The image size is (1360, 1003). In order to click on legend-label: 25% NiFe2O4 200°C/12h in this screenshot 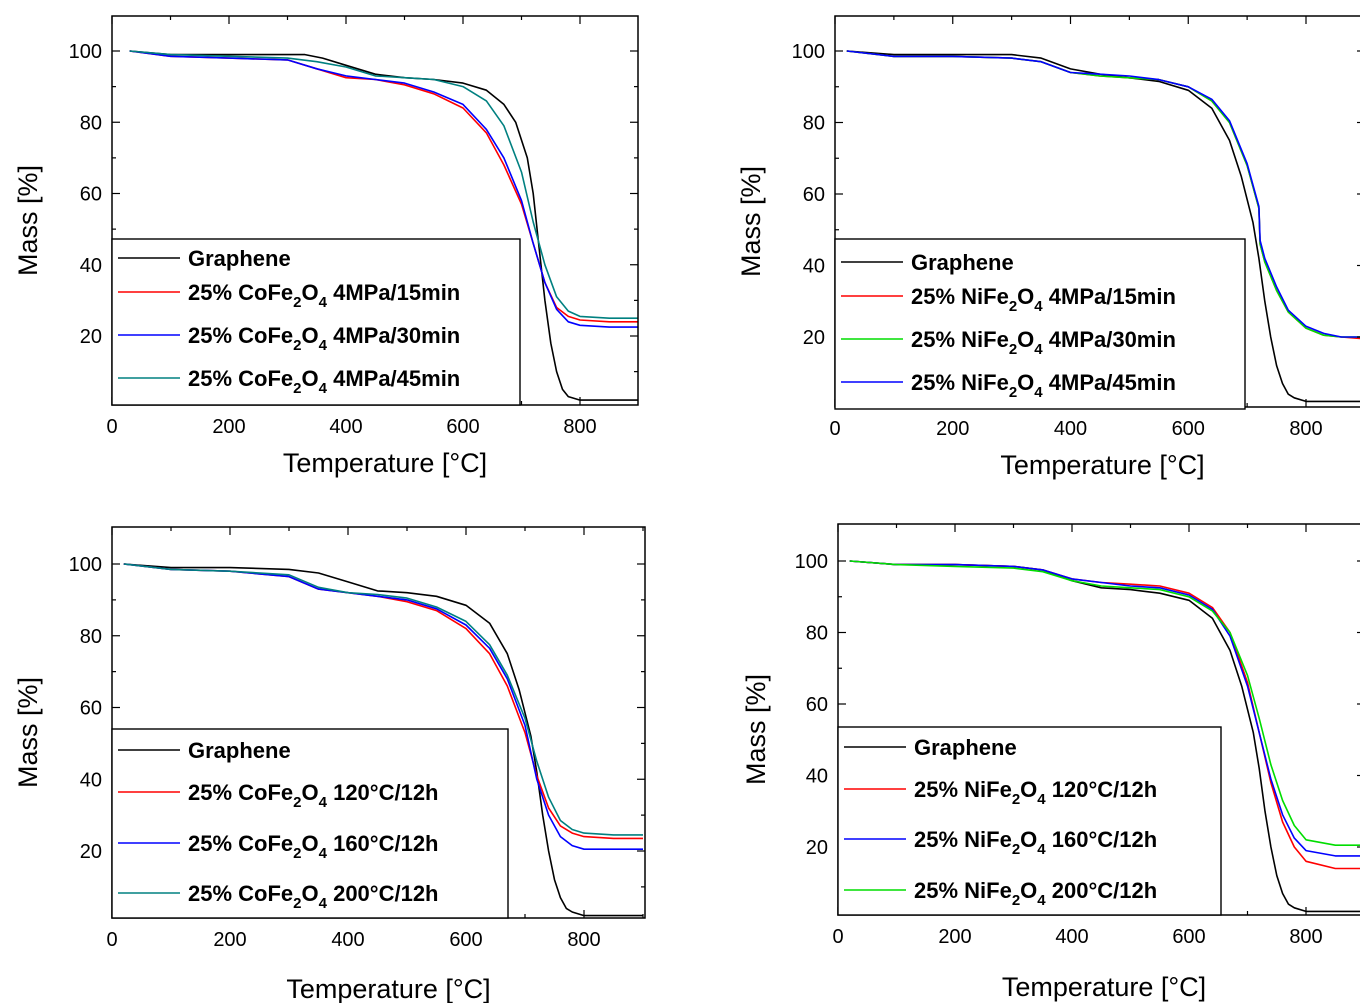, I will do `click(1035, 893)`.